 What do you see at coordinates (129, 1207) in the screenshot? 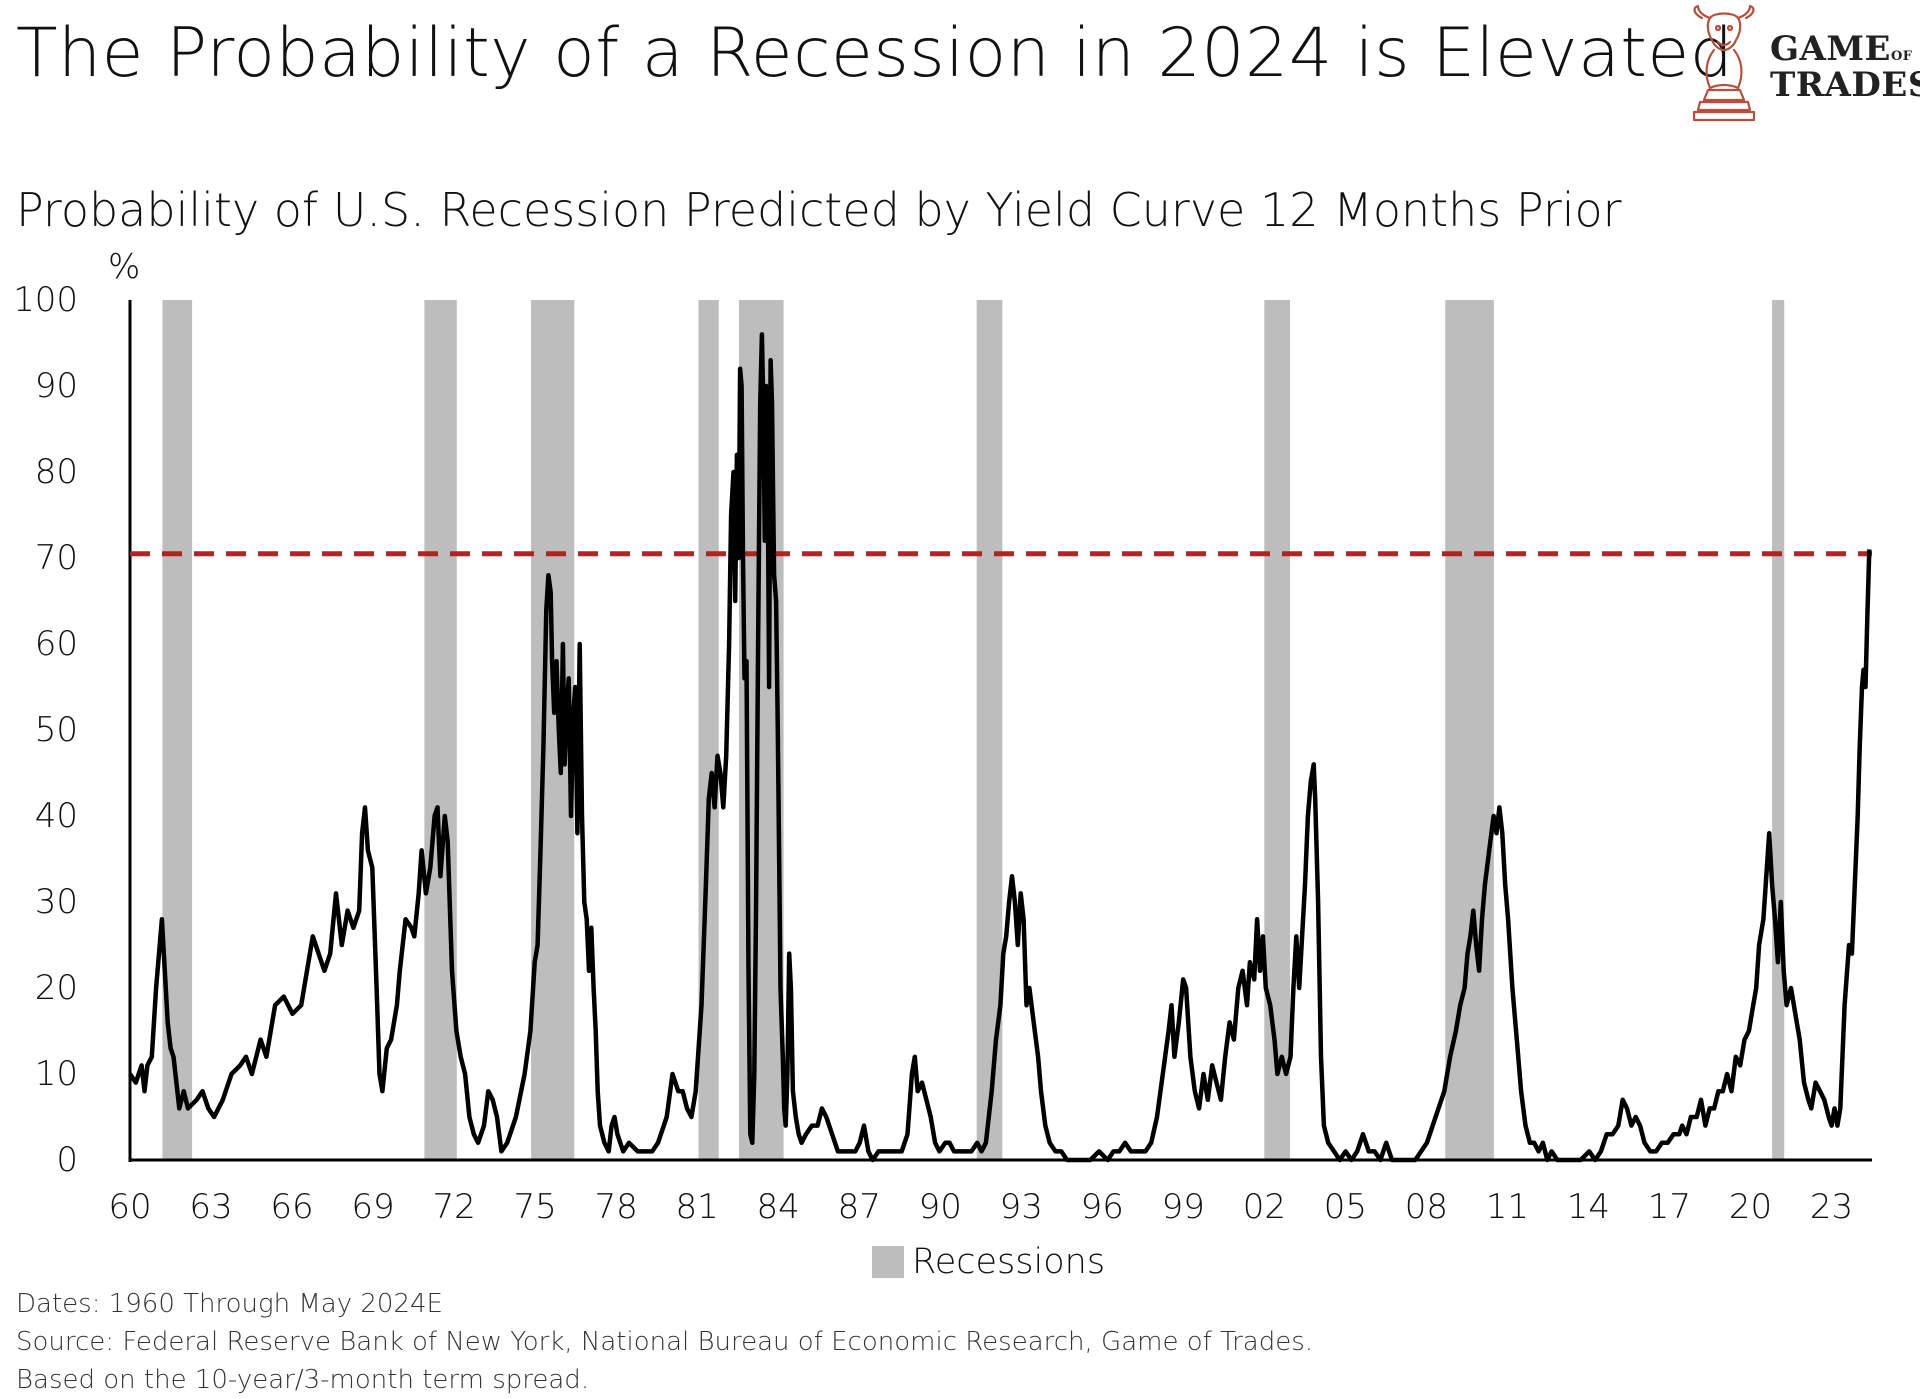
I see `x-tick-label: 60` at bounding box center [129, 1207].